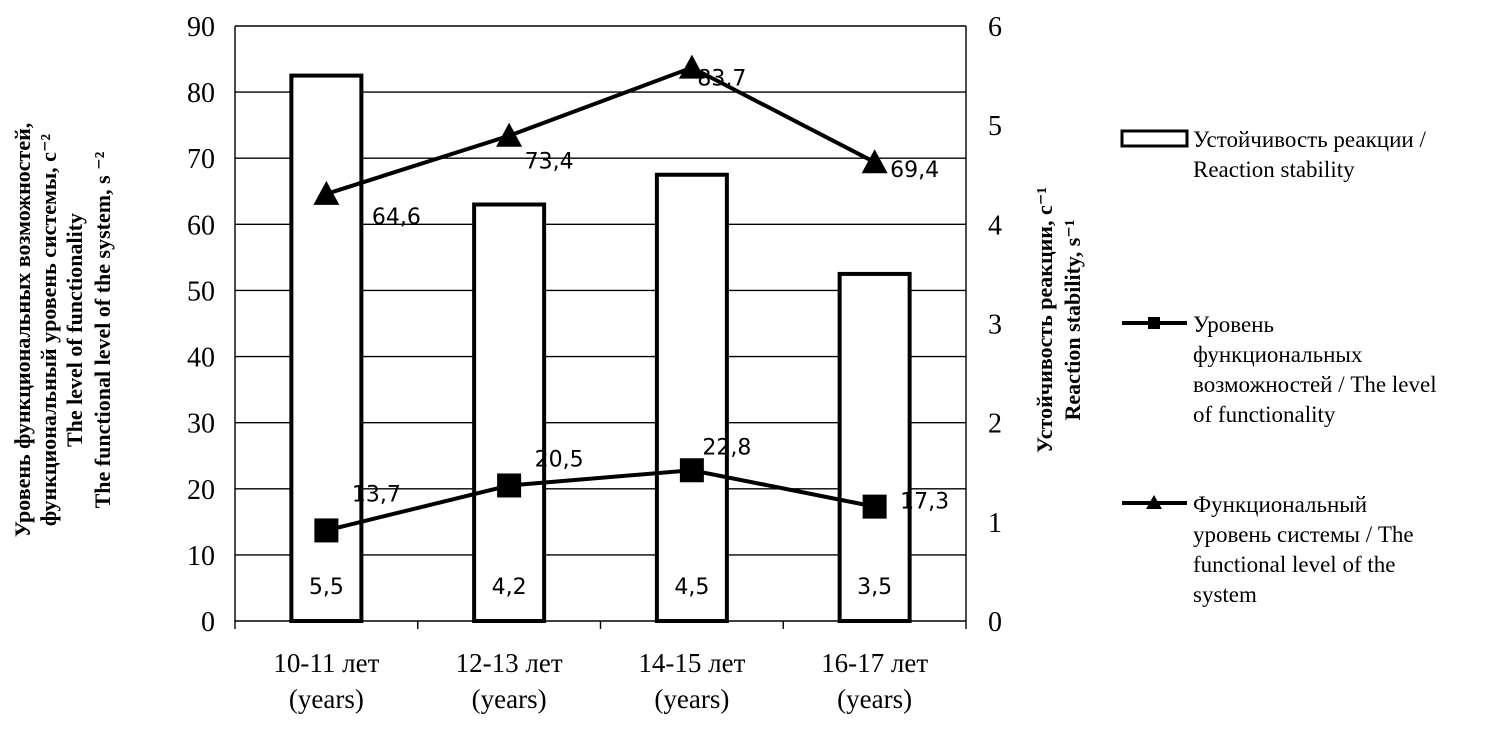  Describe the element at coordinates (22, 330) in the screenshot. I see `left-axis-title: Уровень функциональных возможностей,` at that location.